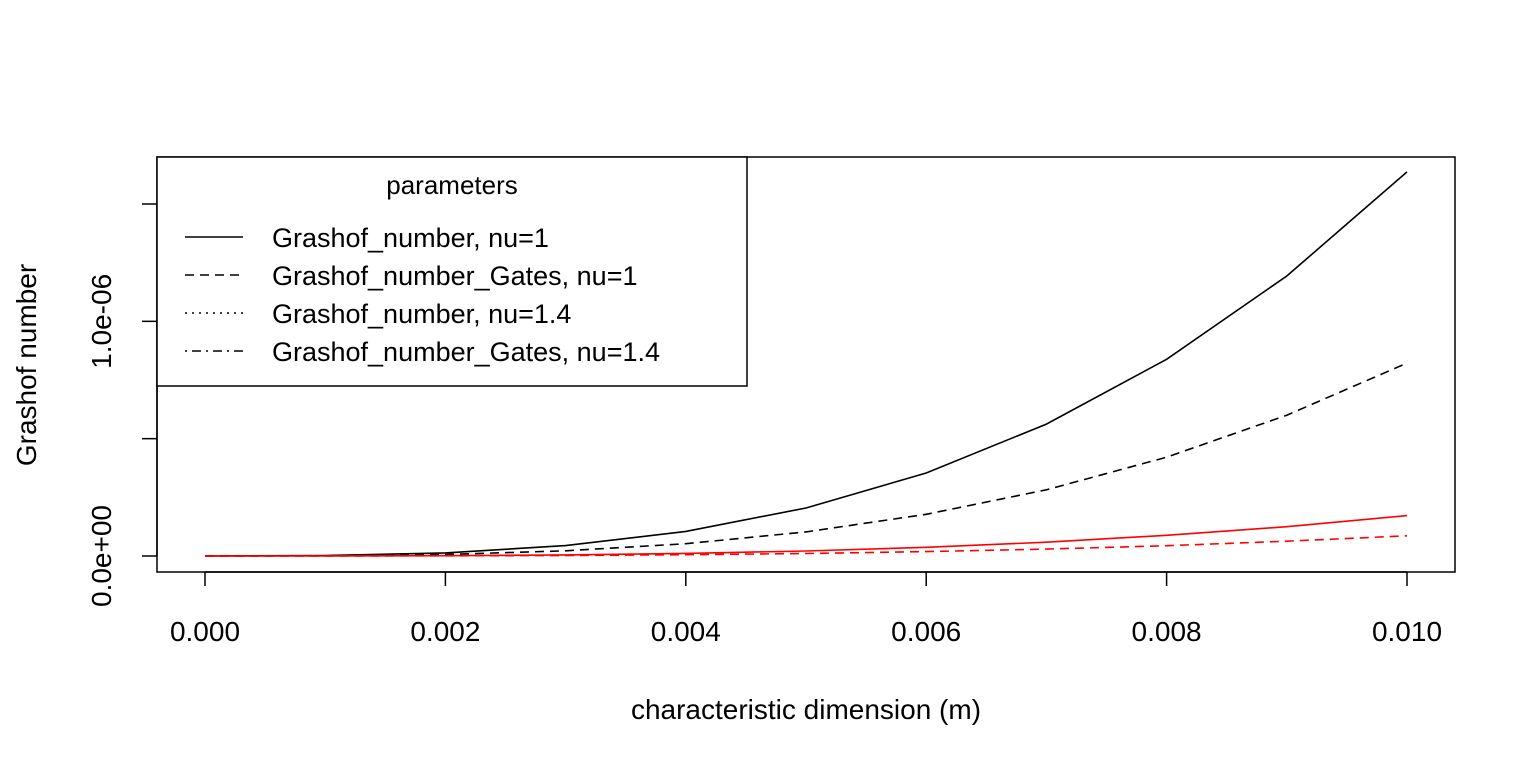 This screenshot has height=768, width=1536. Describe the element at coordinates (122, 405) in the screenshot. I see `y-axis: 0.0e+00 1.0e-06` at that location.